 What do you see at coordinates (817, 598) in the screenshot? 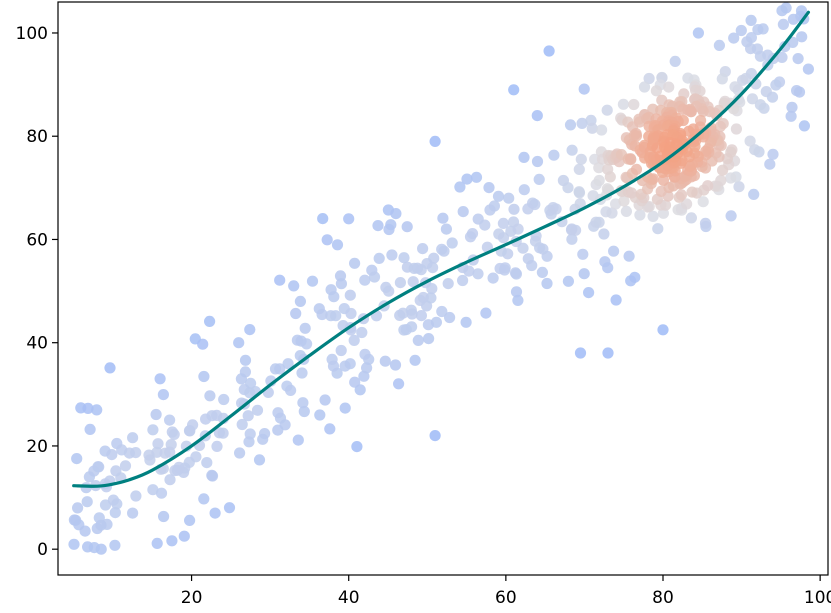
I see `x-tick-label: 100` at bounding box center [817, 598].